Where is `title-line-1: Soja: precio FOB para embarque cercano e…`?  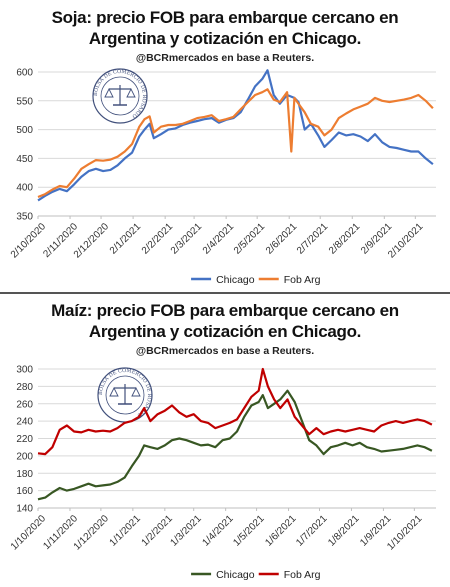
title-line-1: Soja: precio FOB para embarque cercano e… is located at coordinates (225, 17).